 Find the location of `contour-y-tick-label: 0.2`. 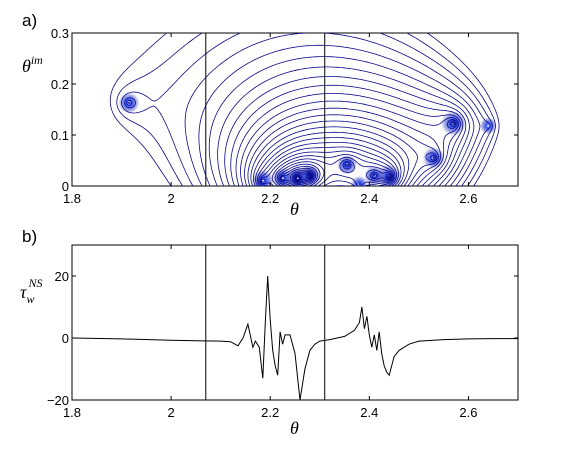

contour-y-tick-label: 0.2 is located at coordinates (60, 84).